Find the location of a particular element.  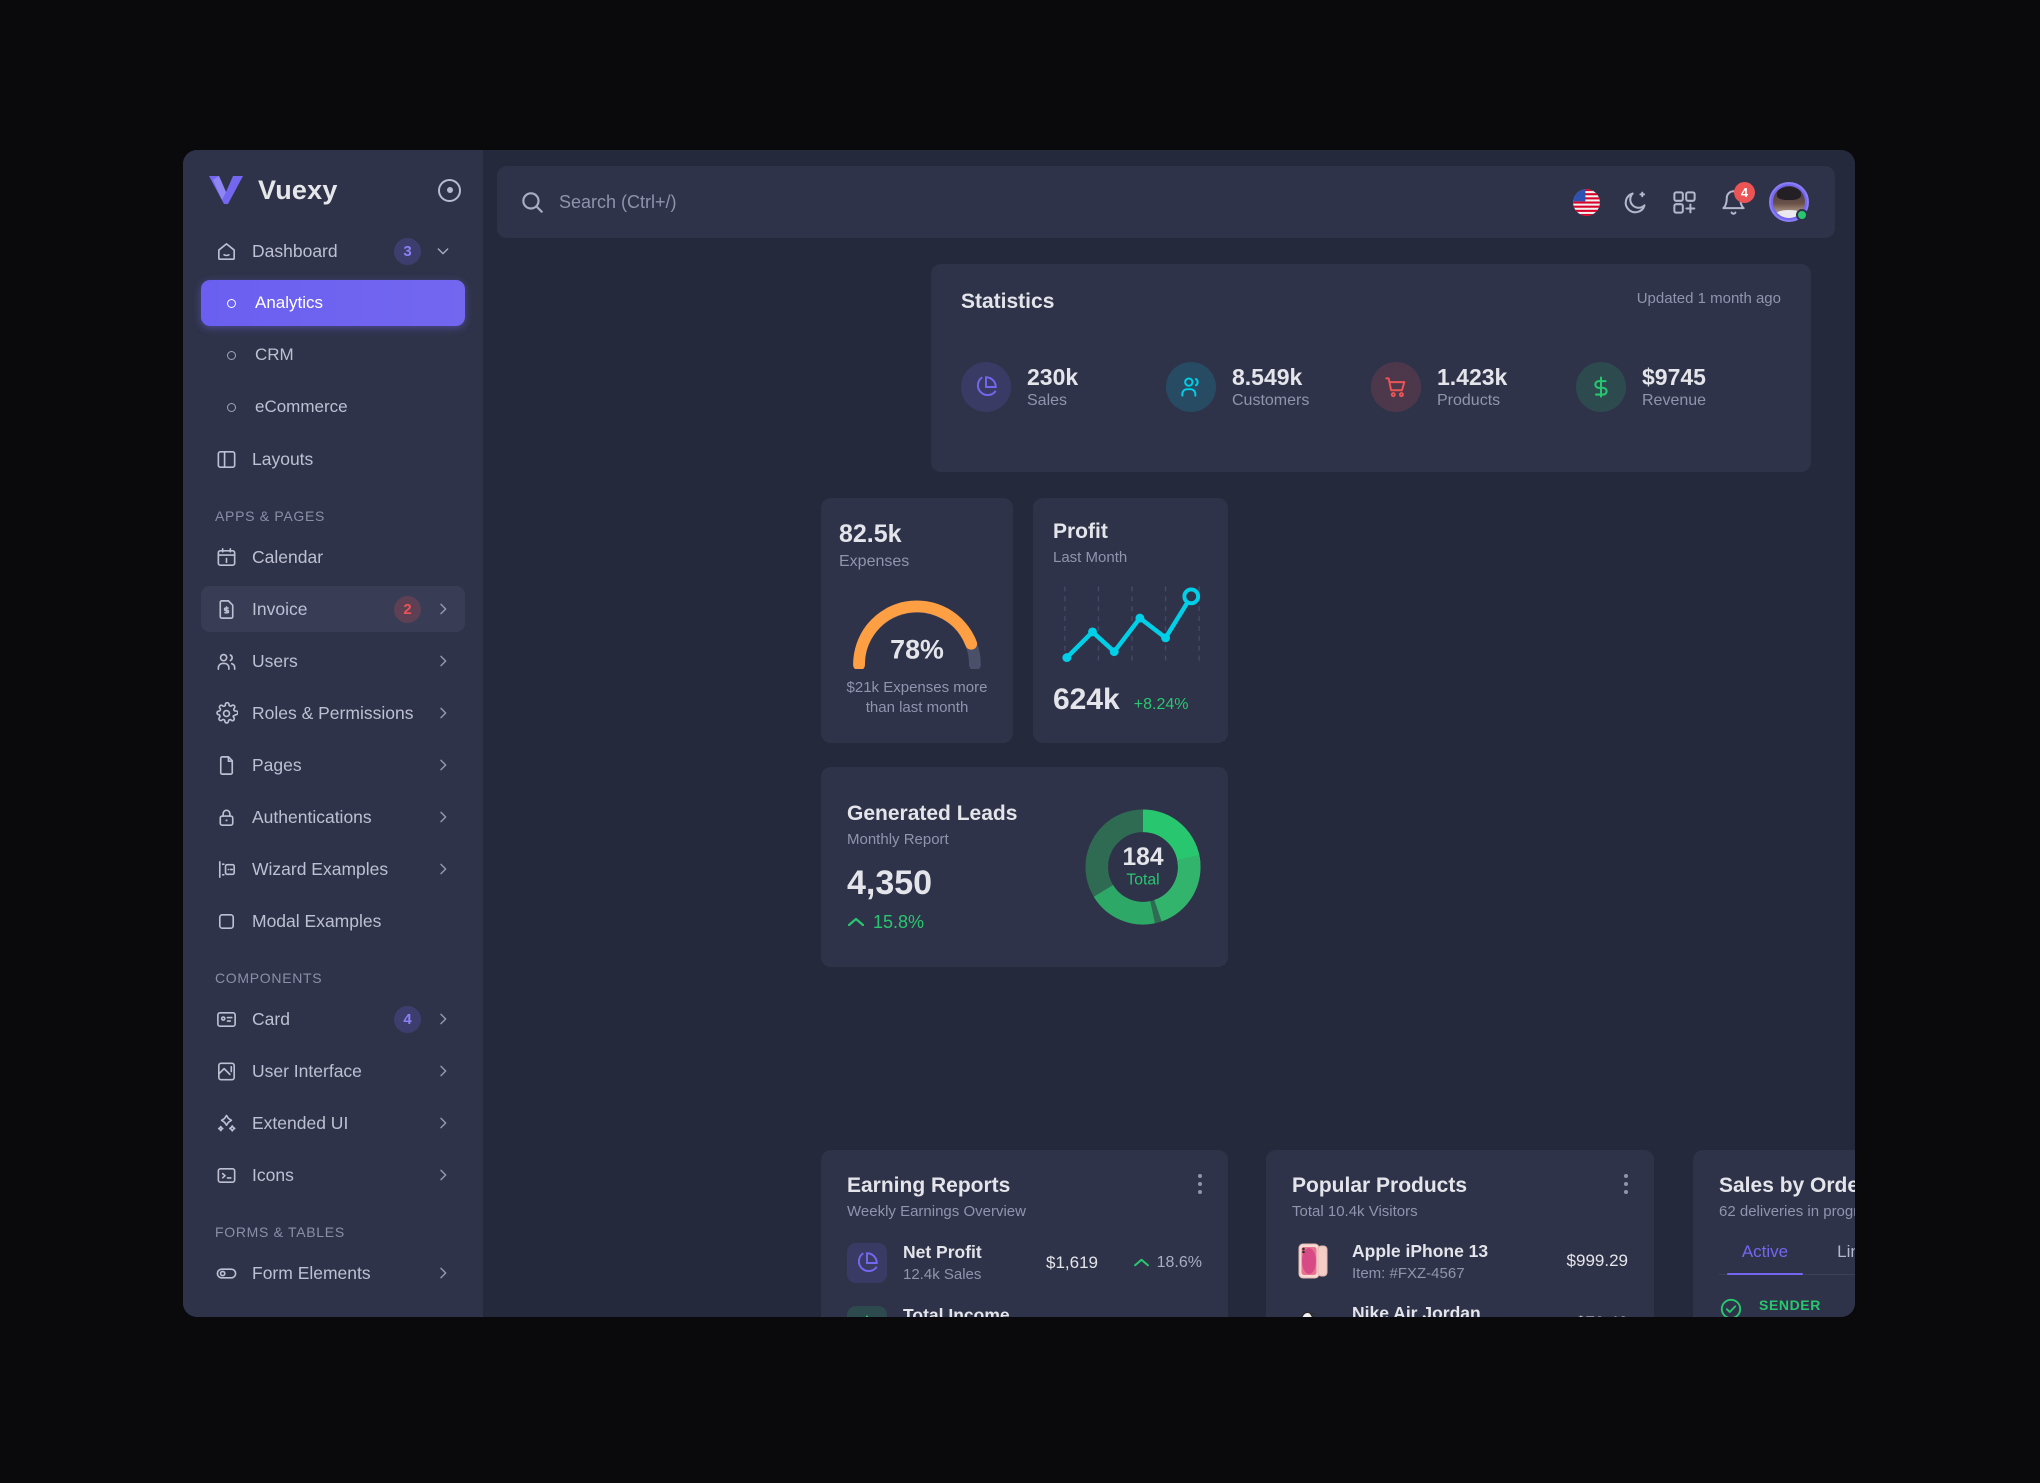

profit-value: 624k is located at coordinates (1086, 699).